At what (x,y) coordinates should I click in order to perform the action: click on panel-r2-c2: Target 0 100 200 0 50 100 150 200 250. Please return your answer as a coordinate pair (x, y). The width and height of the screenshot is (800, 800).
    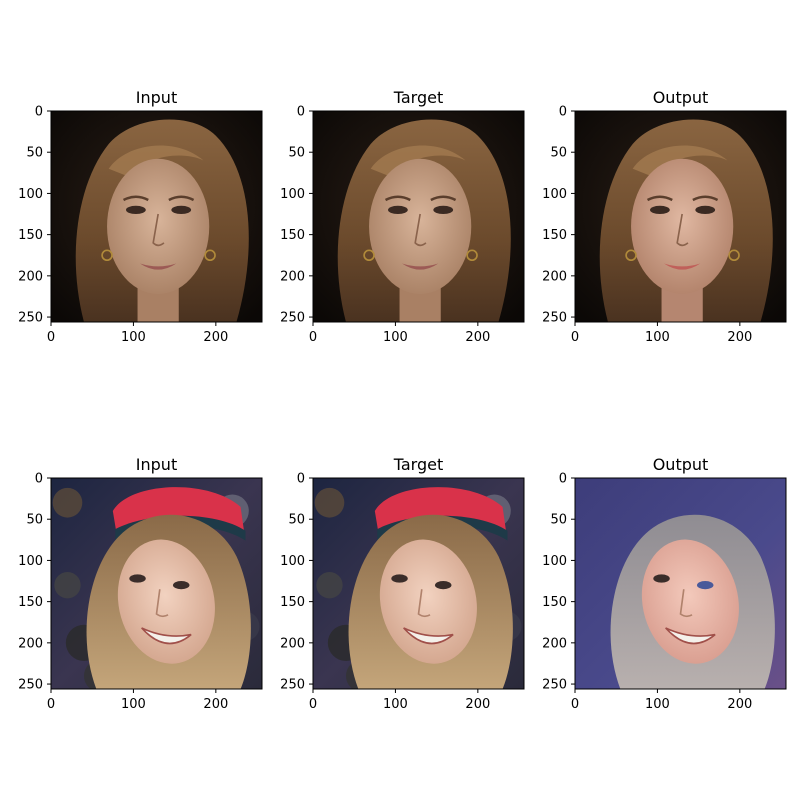
    Looking at the image, I should click on (402, 583).